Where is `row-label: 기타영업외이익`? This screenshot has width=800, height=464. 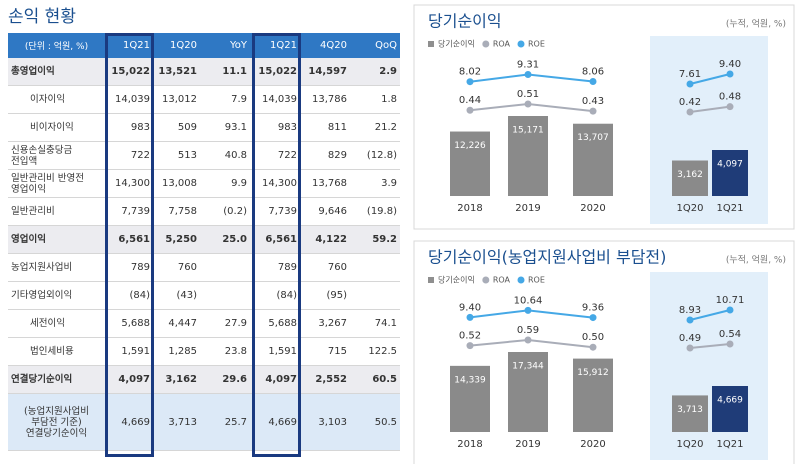
row-label: 기타영업외이익 is located at coordinates (56, 295).